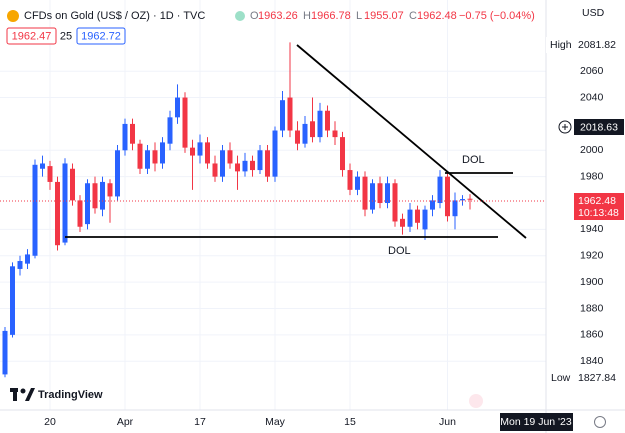 The height and width of the screenshot is (433, 625). I want to click on high-value: 2081.82, so click(597, 45).